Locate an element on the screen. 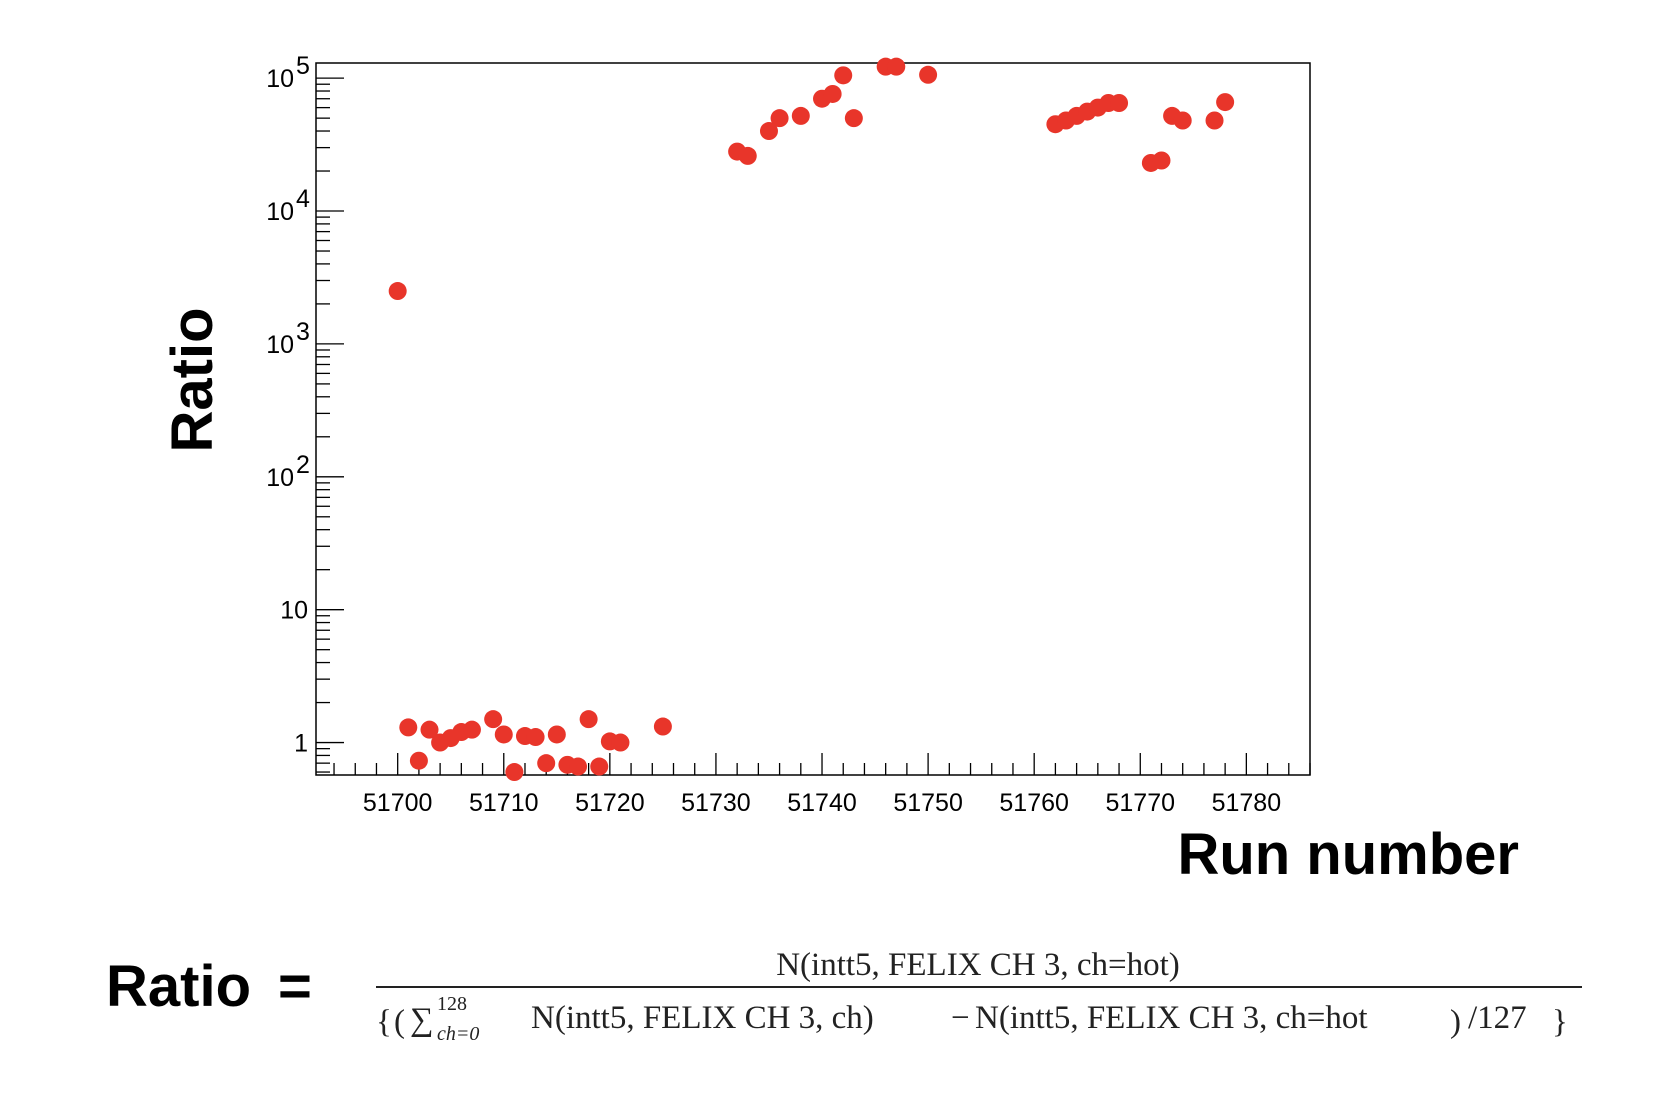 This screenshot has height=1094, width=1660. x-axis-title: Run number is located at coordinates (1348, 854).